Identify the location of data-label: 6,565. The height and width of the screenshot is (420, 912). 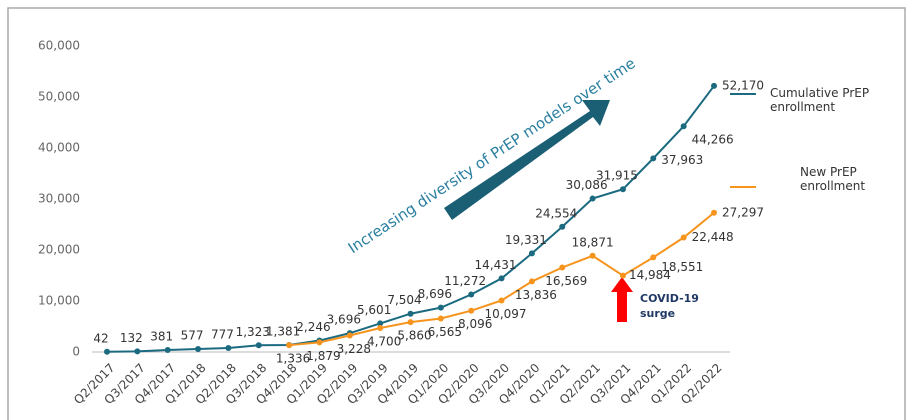
(445, 332).